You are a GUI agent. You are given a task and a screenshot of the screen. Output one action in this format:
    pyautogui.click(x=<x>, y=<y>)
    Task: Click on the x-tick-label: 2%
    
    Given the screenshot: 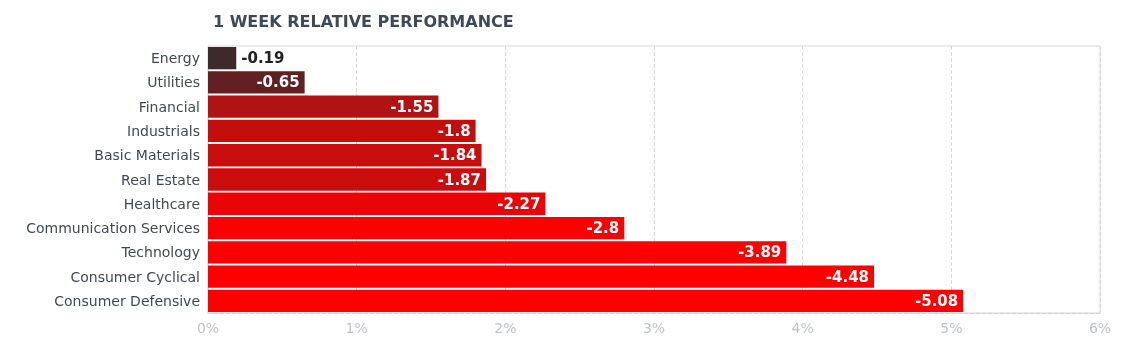 What is the action you would take?
    pyautogui.click(x=505, y=328)
    